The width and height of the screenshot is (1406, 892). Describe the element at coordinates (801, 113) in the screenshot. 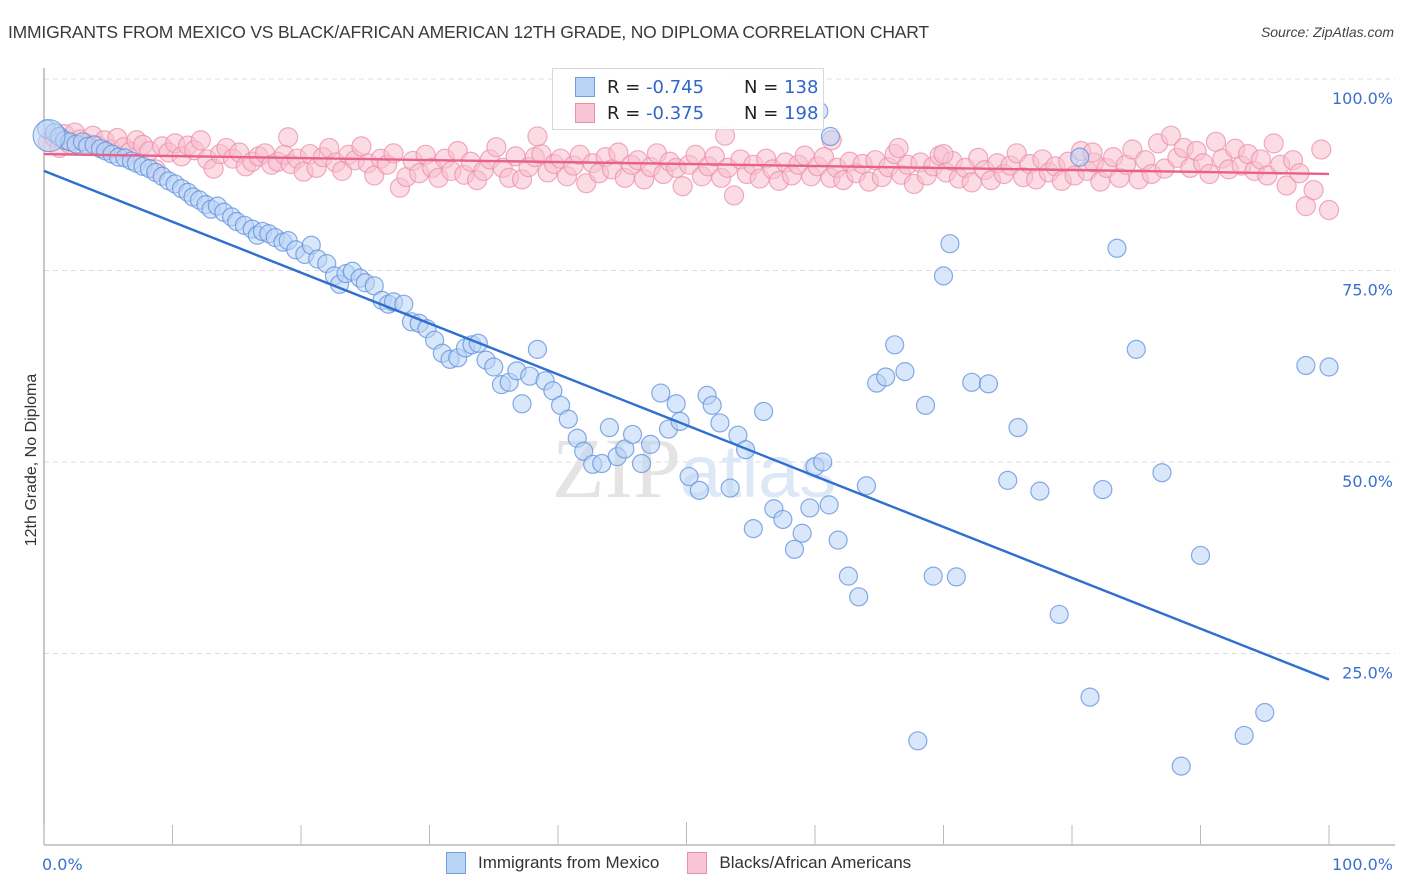

I see `n-value: 198` at that location.